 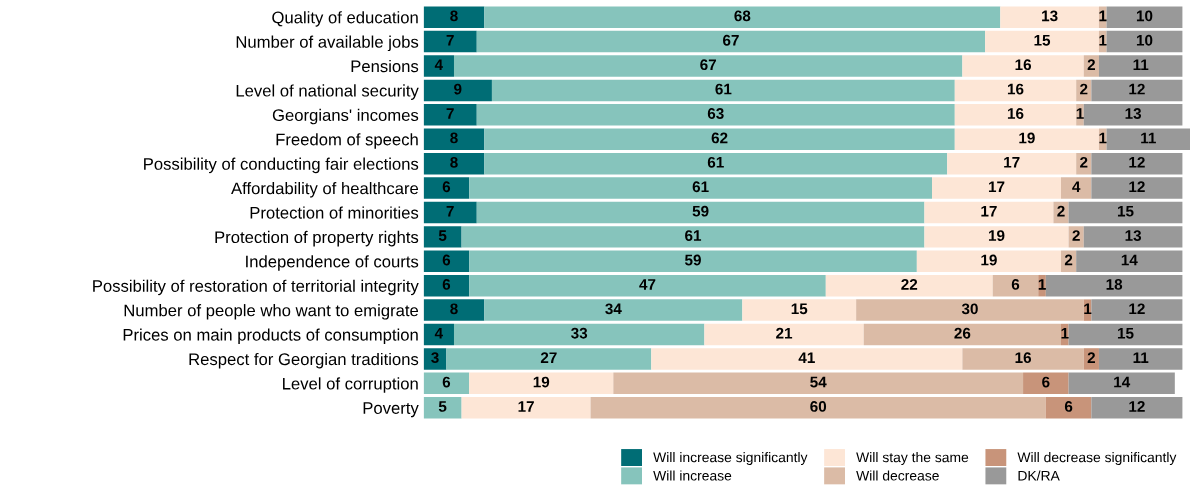 I want to click on data-label: 41, so click(x=806, y=357).